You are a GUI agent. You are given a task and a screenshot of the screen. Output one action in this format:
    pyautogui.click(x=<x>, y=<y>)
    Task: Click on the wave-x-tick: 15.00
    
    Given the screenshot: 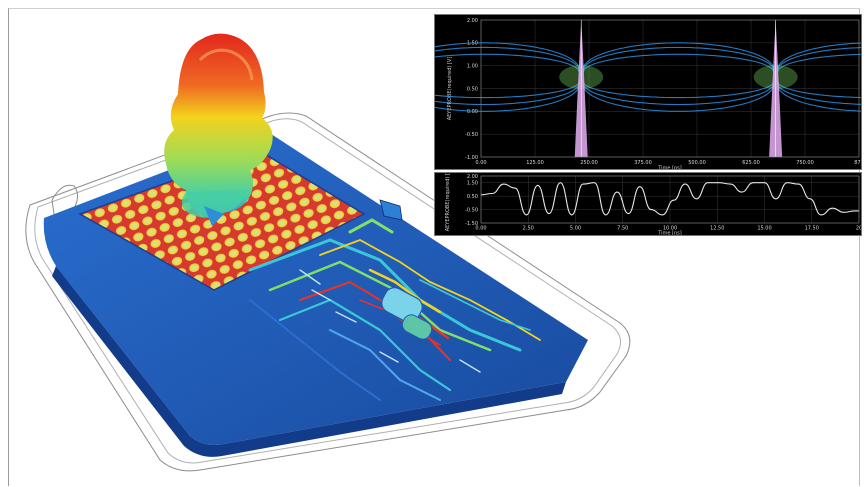 What is the action you would take?
    pyautogui.click(x=764, y=229)
    